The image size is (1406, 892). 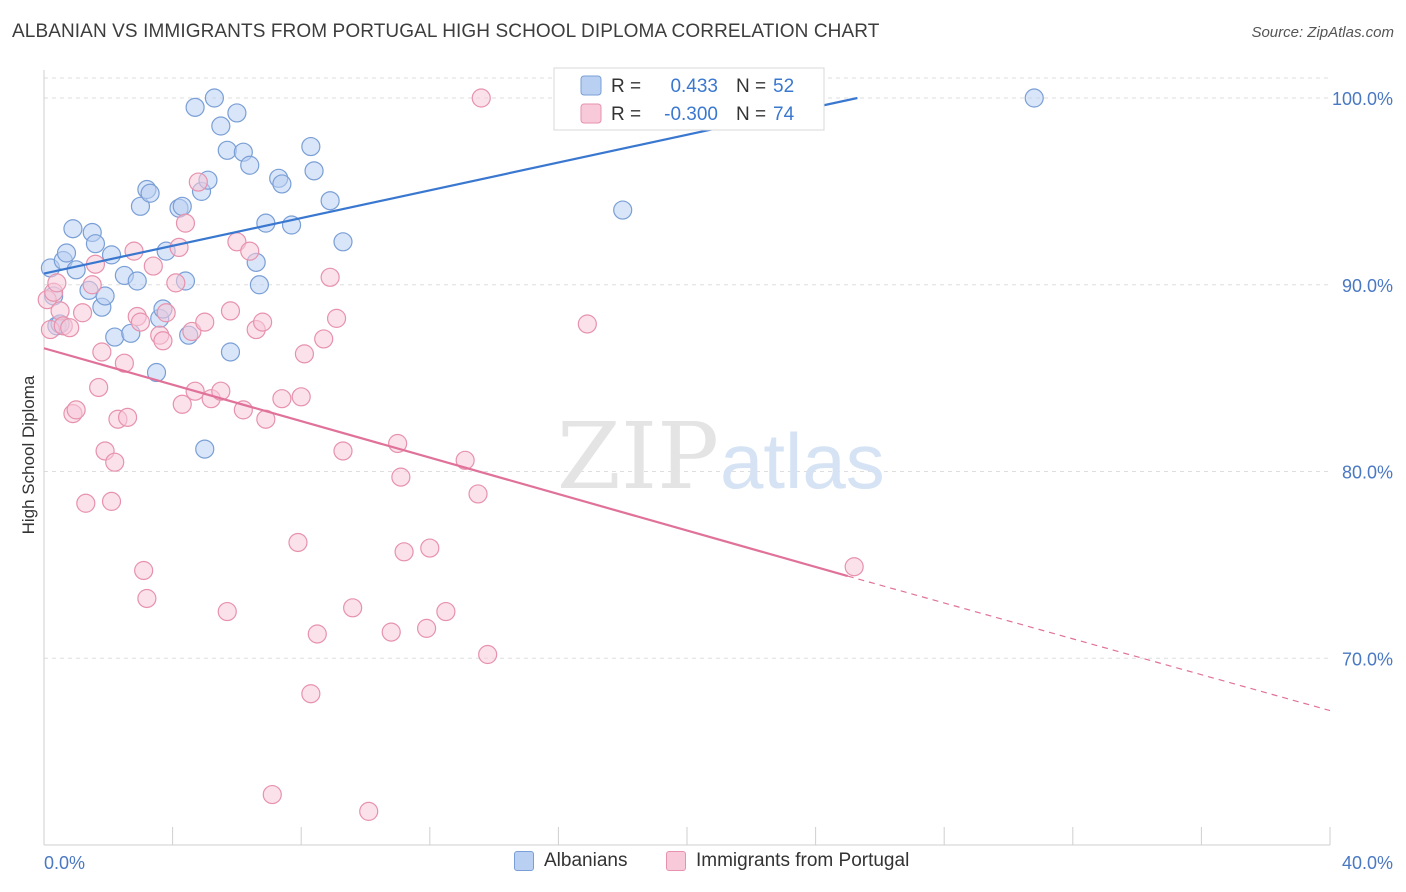 What do you see at coordinates (638, 456) in the screenshot?
I see `watermark-zip: ZIP` at bounding box center [638, 456].